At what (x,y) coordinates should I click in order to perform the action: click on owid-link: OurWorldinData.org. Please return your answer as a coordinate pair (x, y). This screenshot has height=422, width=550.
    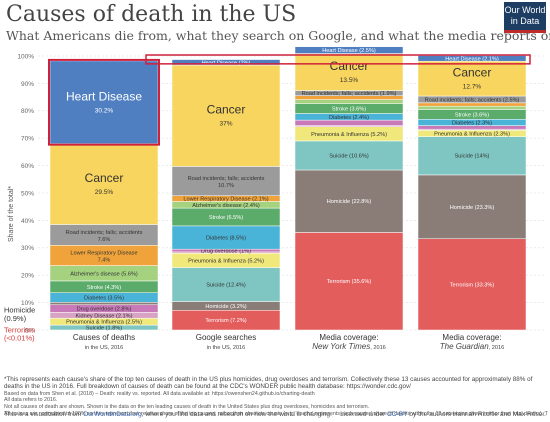
    Looking at the image, I should click on (112, 414).